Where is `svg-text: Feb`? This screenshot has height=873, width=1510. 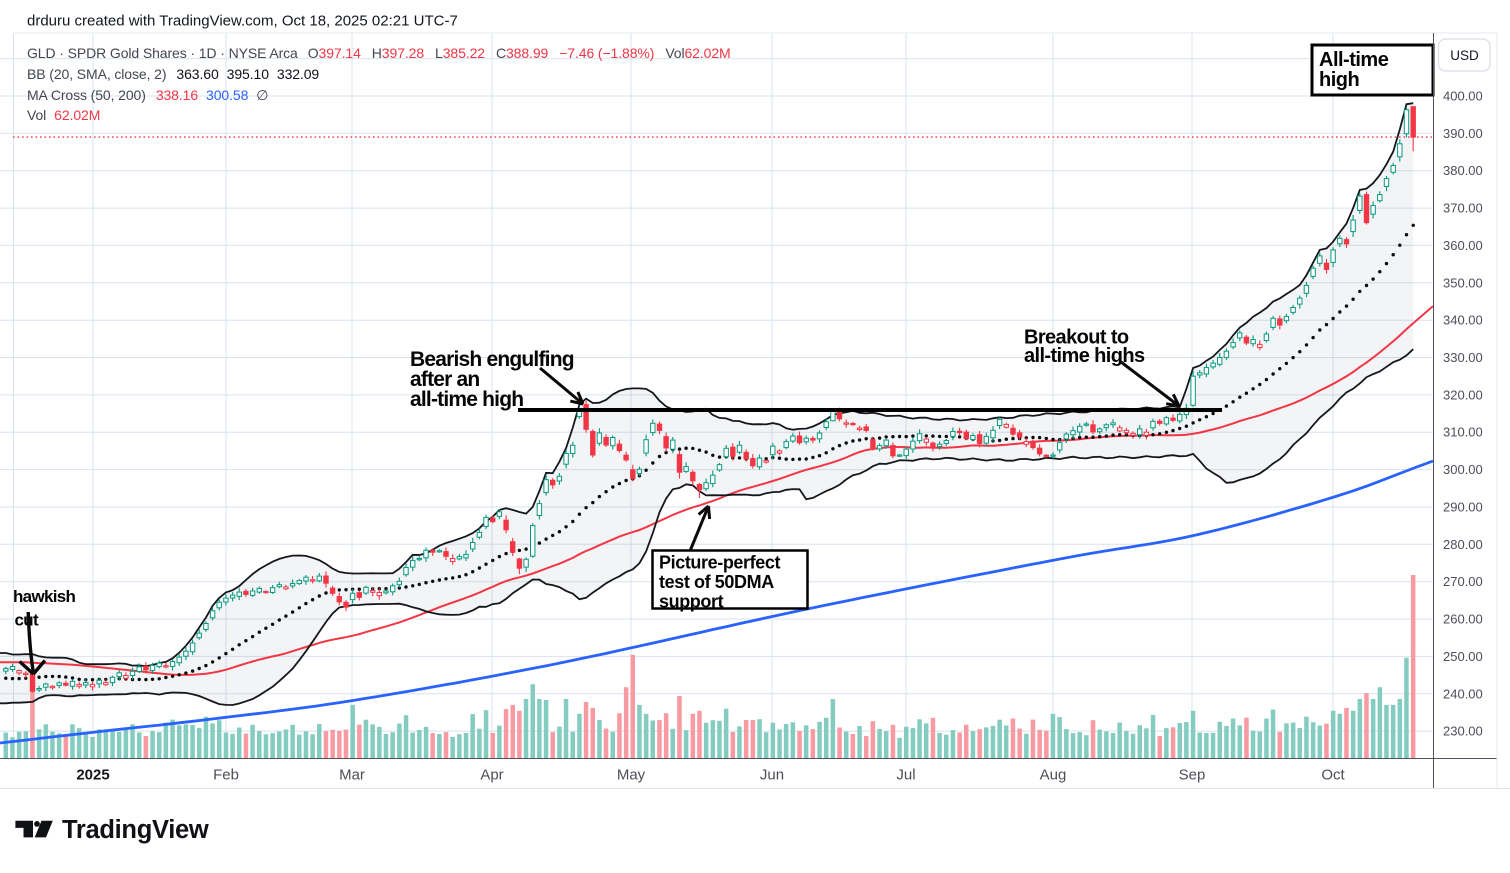
svg-text: Feb is located at coordinates (226, 775).